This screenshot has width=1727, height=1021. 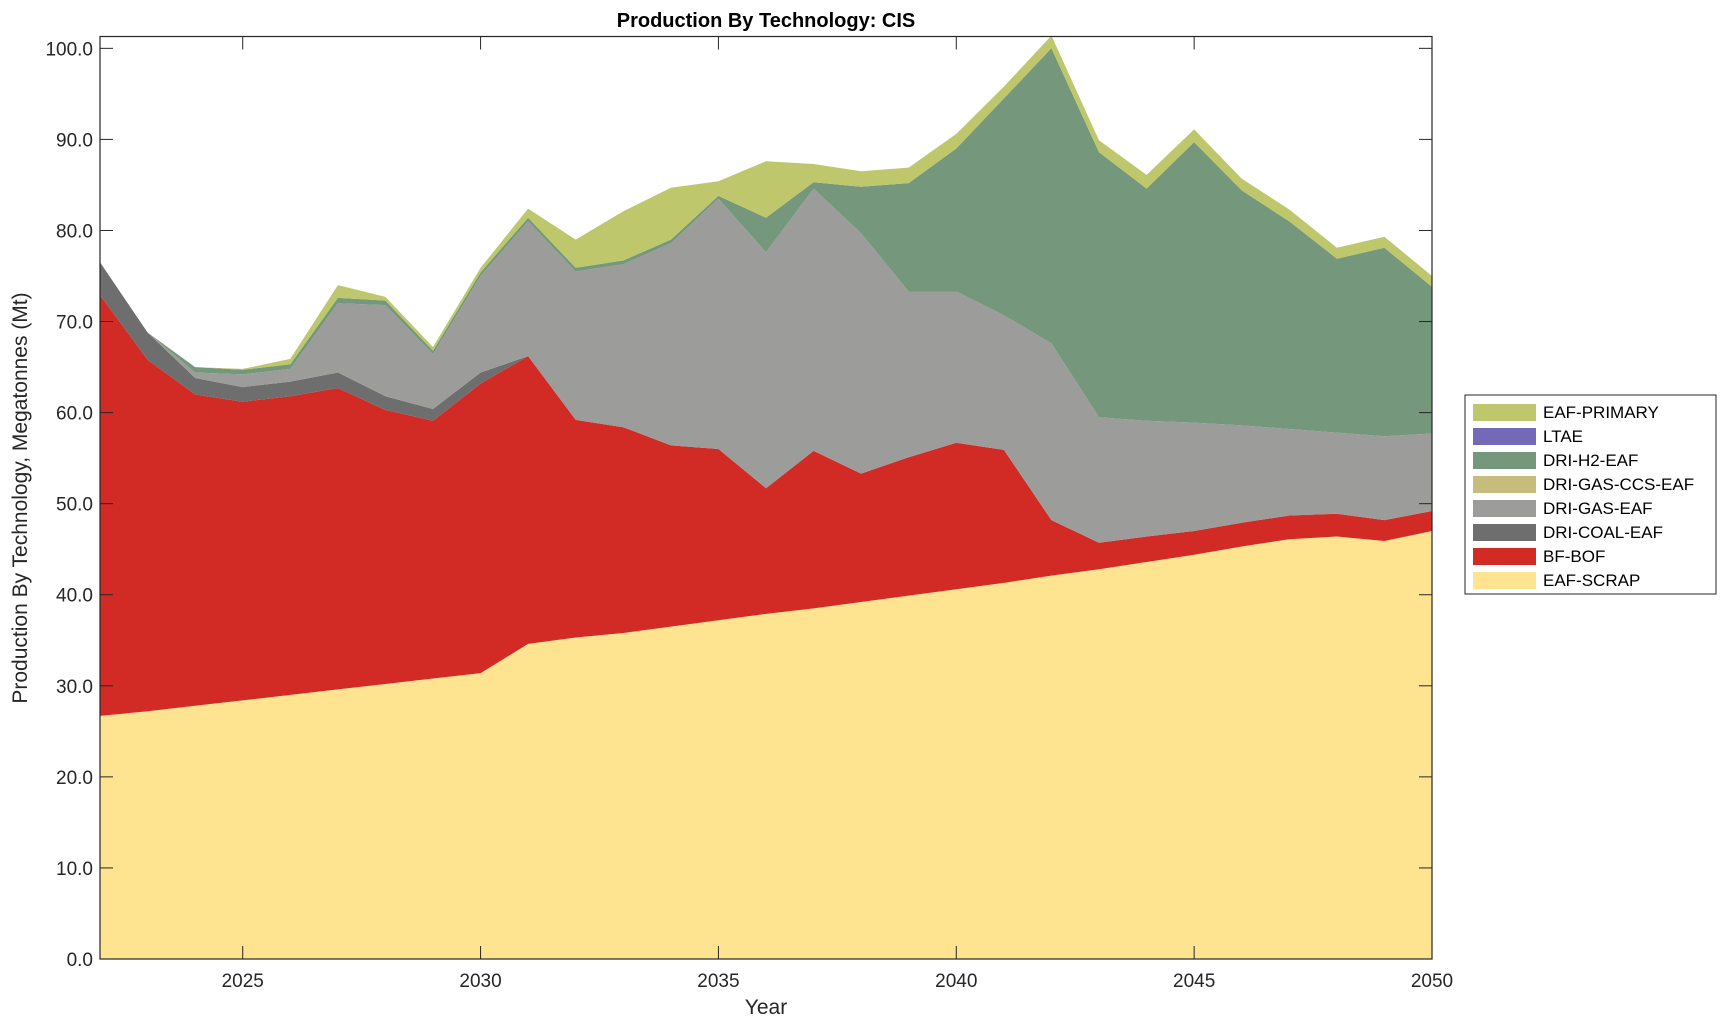 I want to click on y-tick-label: 20.0, so click(x=74, y=778).